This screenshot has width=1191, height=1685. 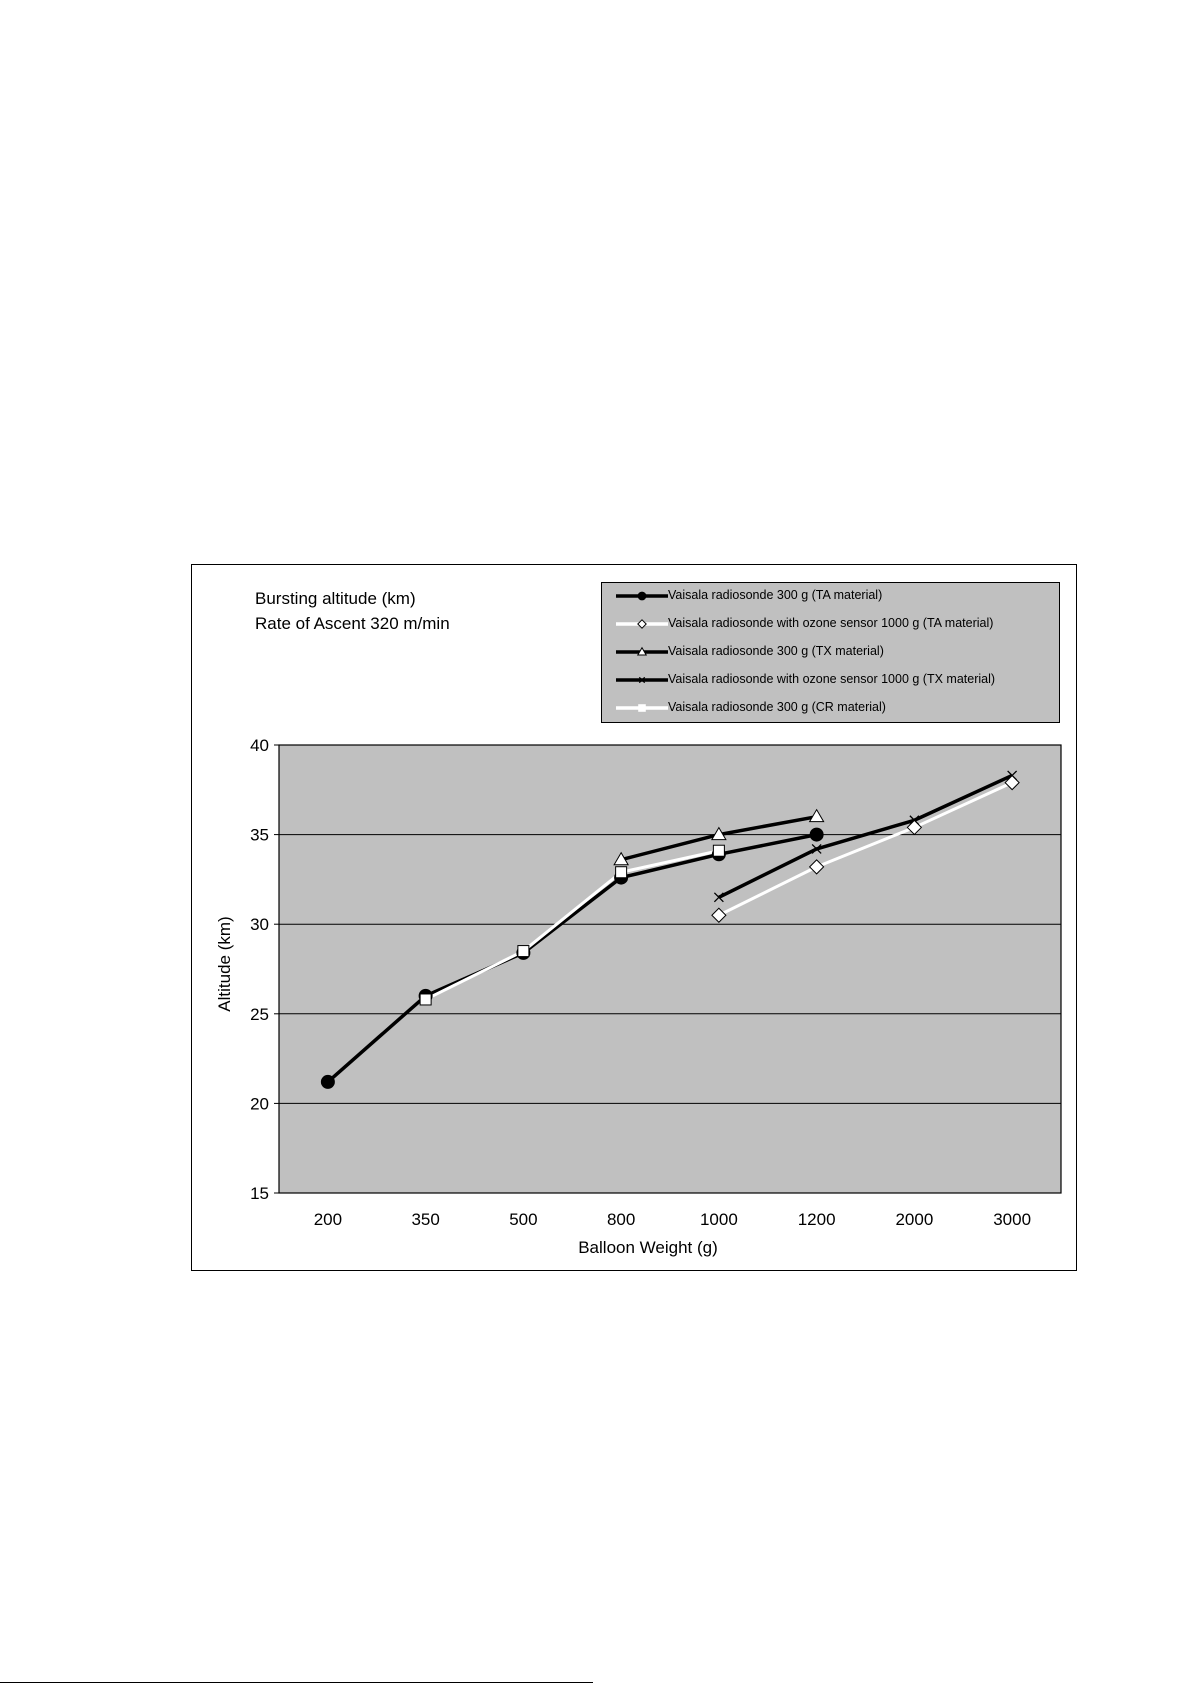 I want to click on x-tick-label: 500, so click(x=523, y=1219).